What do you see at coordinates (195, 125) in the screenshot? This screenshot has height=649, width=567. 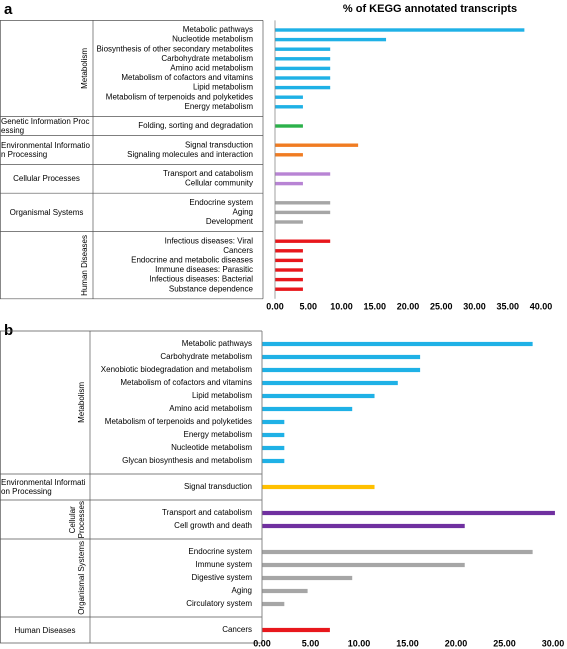 I see `category-label: Folding, sorting and degradation` at bounding box center [195, 125].